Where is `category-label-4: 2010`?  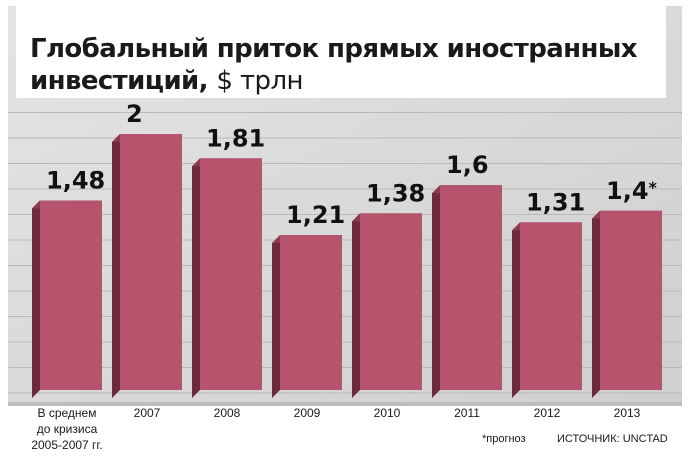 category-label-4: 2010 is located at coordinates (387, 413).